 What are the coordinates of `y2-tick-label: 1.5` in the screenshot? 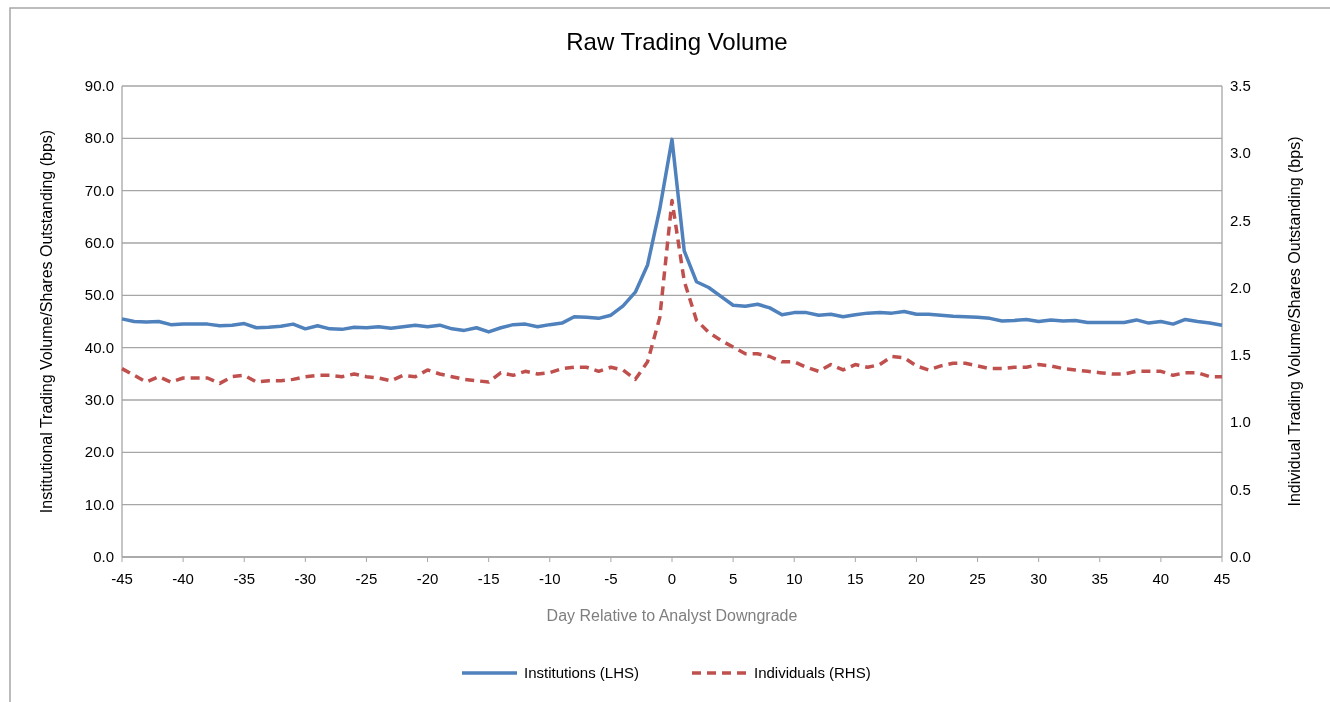 It's located at (1240, 355).